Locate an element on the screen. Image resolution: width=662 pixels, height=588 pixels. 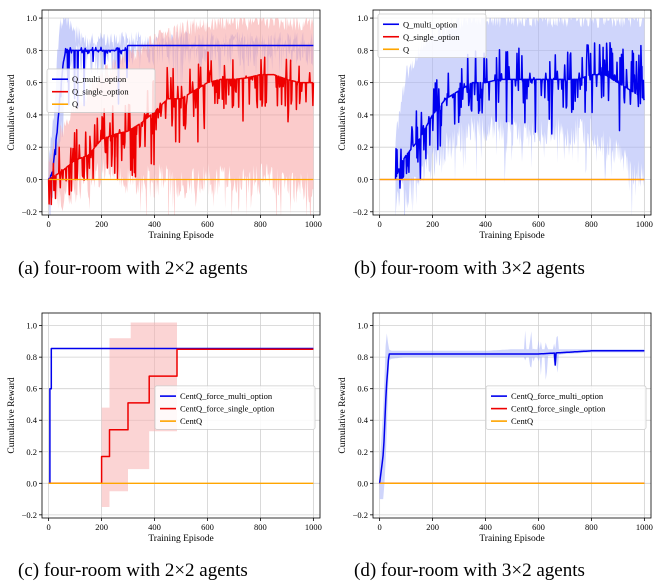
series-line-q-single-option is located at coordinates (181, 128).